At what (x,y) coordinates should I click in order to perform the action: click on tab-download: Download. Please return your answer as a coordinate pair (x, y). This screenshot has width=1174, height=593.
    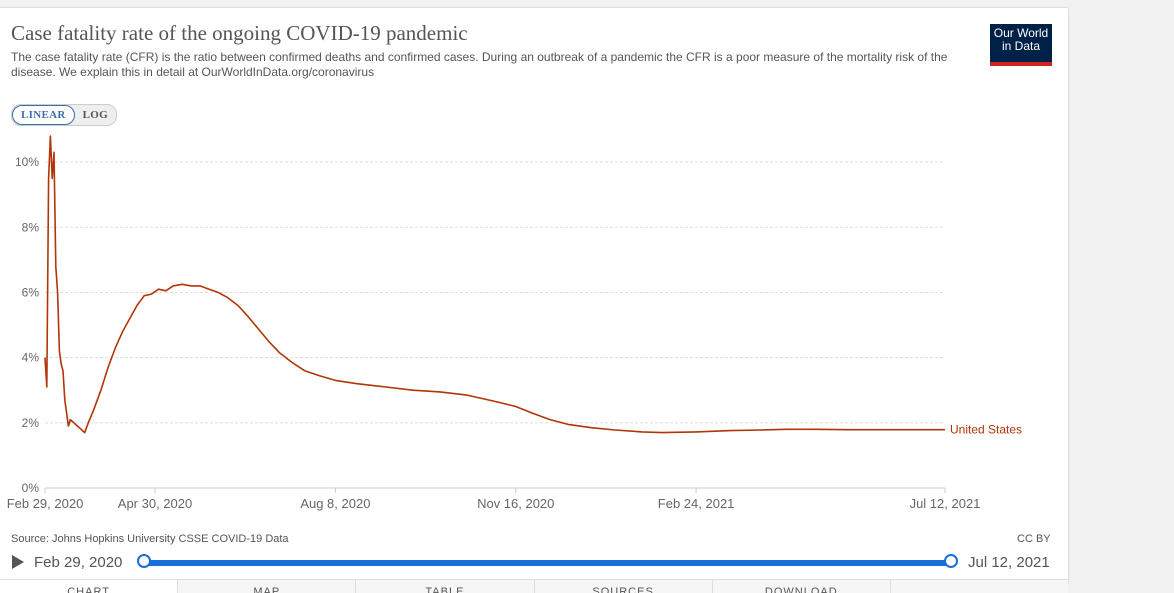
    Looking at the image, I should click on (800, 586).